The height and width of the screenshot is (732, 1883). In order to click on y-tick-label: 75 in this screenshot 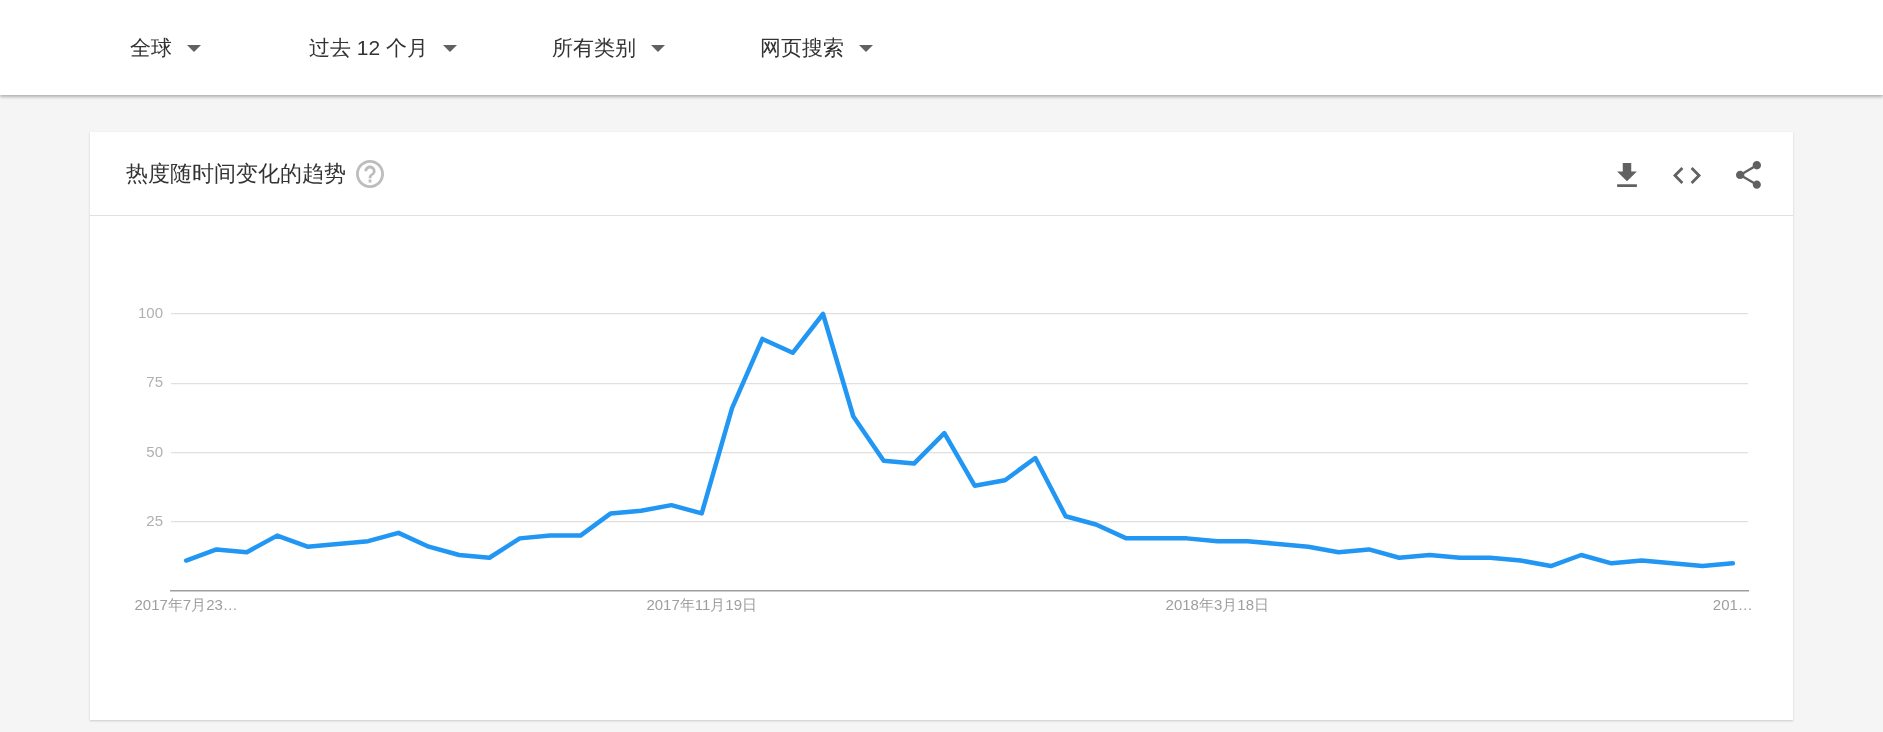, I will do `click(154, 382)`.